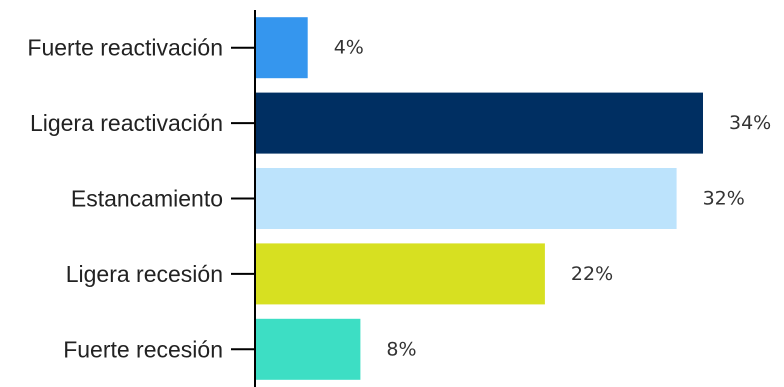 The height and width of the screenshot is (387, 784). Describe the element at coordinates (750, 123) in the screenshot. I see `value-label-1: 34%` at that location.